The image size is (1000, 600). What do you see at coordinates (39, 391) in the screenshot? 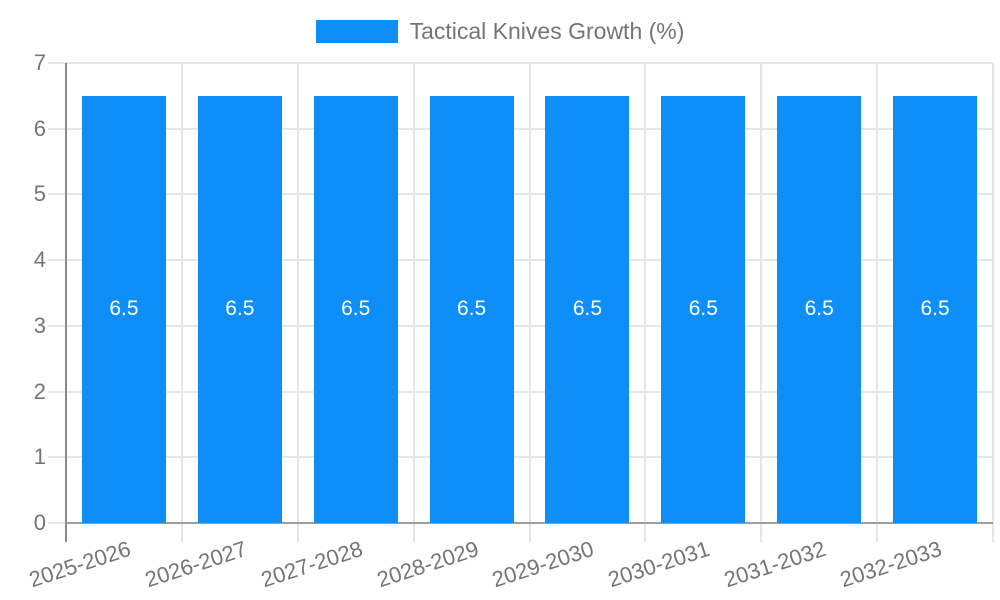
I see `y-tick-label: 2` at bounding box center [39, 391].